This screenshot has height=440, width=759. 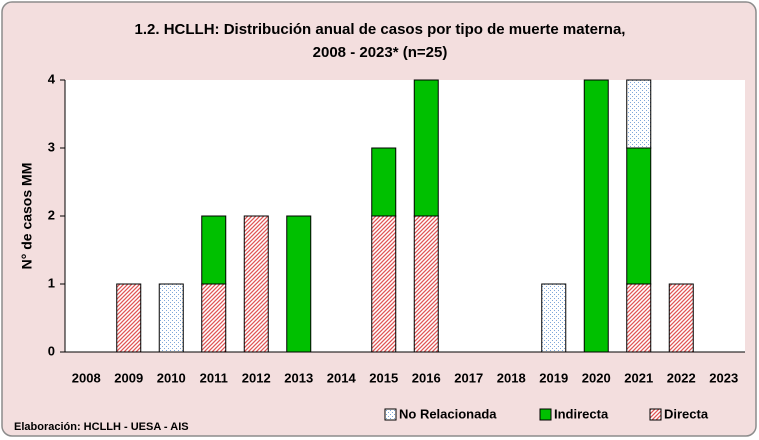 I want to click on x-tick-label: 2016, so click(x=426, y=377).